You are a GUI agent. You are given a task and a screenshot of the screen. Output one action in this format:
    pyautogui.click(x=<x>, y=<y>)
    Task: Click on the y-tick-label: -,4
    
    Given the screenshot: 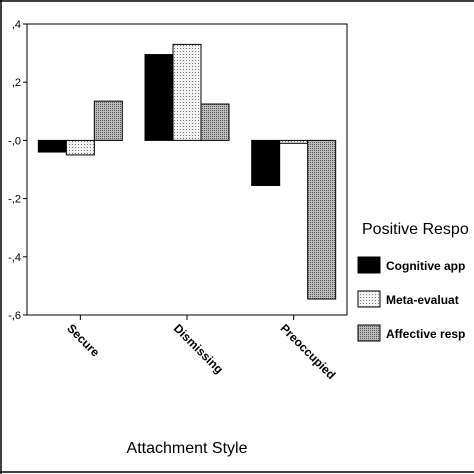 What is the action you would take?
    pyautogui.click(x=14, y=258)
    